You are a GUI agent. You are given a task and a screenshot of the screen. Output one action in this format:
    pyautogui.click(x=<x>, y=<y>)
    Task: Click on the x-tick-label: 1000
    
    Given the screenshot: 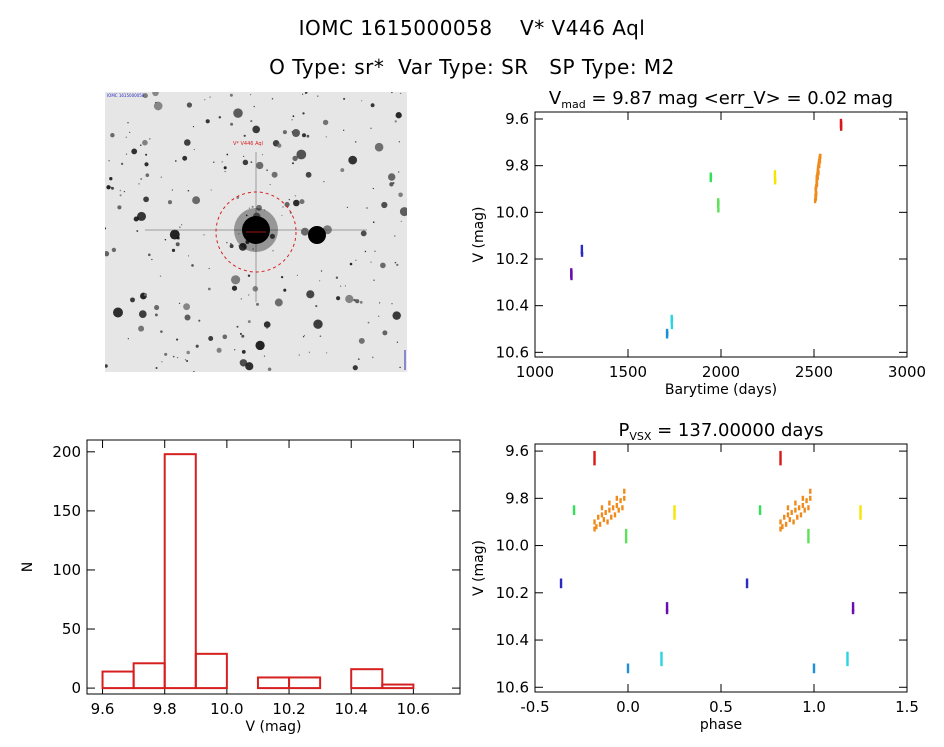 What is the action you would take?
    pyautogui.click(x=535, y=372)
    